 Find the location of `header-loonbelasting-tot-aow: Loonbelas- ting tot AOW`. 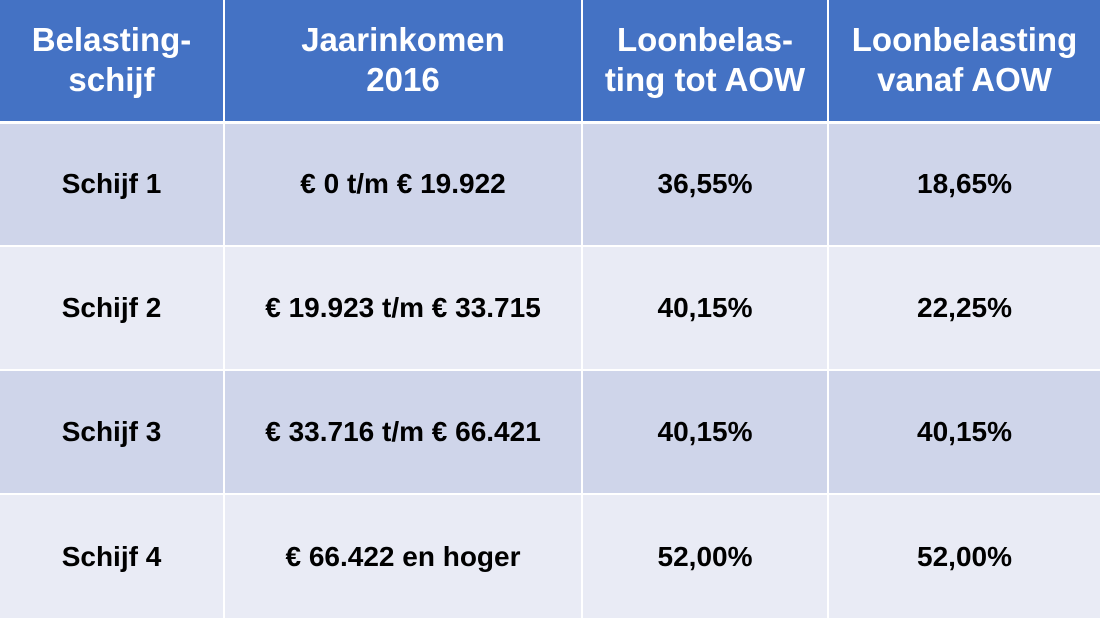

header-loonbelasting-tot-aow: Loonbelas- ting tot AOW is located at coordinates (705, 62).